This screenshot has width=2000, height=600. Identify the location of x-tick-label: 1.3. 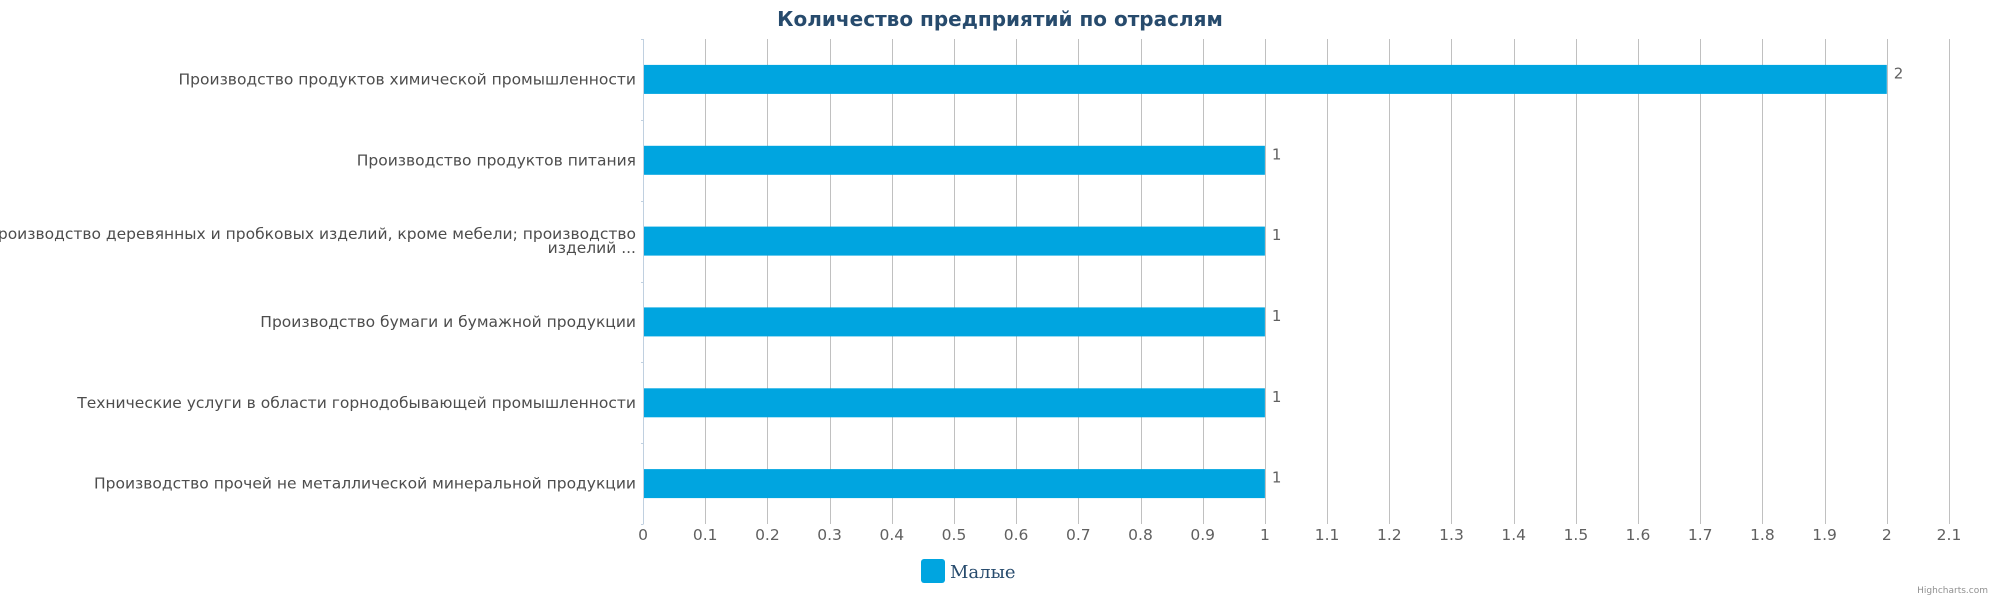
(1451, 535).